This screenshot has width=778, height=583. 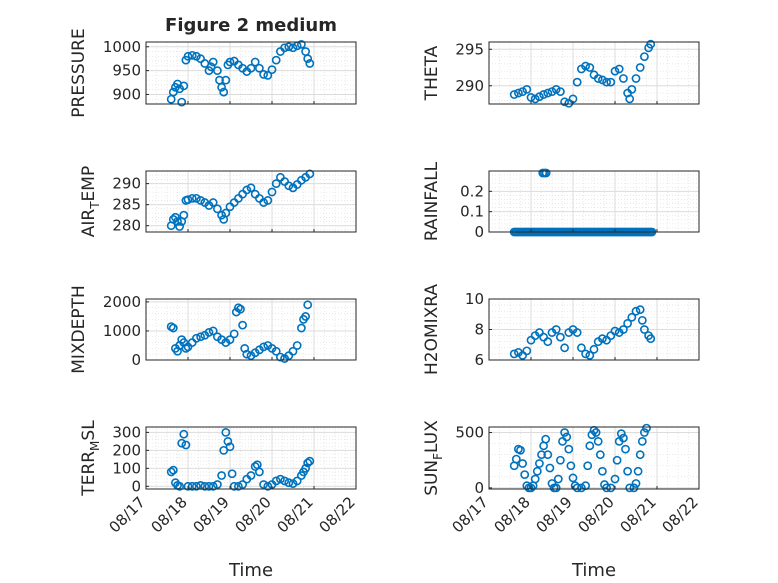 I want to click on y-axis-label: H2OMIXRA, so click(x=432, y=329).